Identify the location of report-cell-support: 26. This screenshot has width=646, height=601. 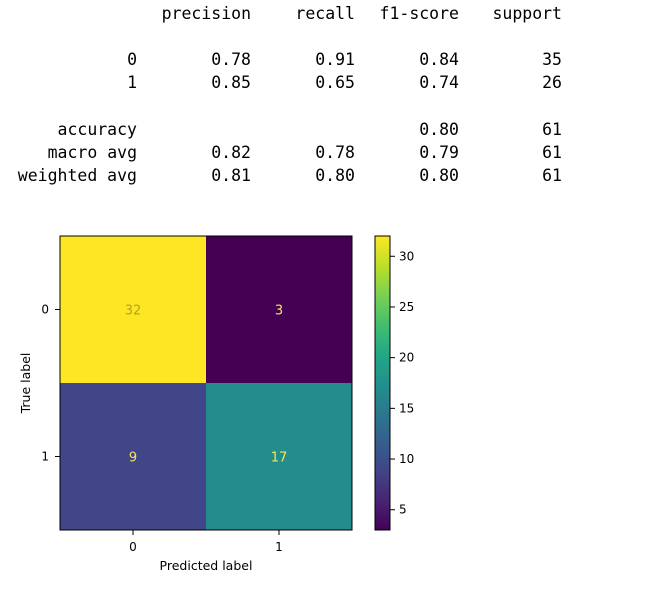
(552, 82).